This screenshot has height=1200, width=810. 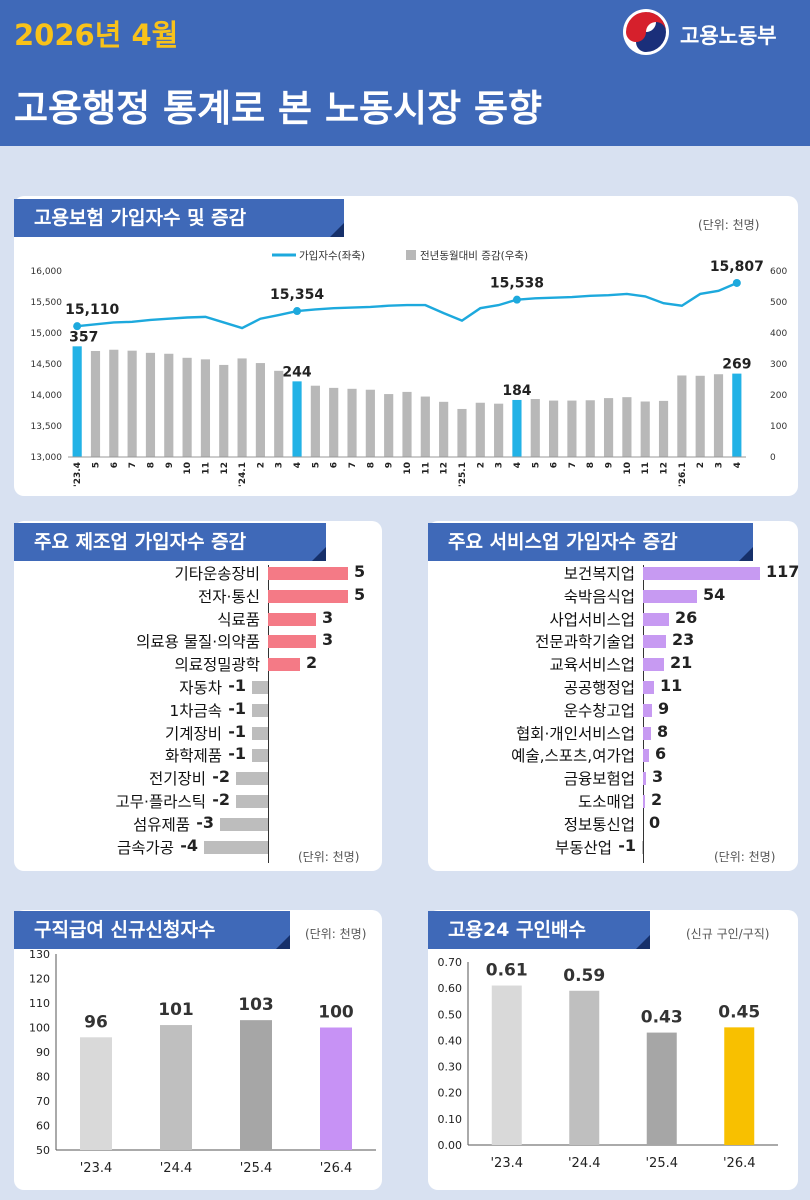 I want to click on value-label: -4, so click(x=189, y=845).